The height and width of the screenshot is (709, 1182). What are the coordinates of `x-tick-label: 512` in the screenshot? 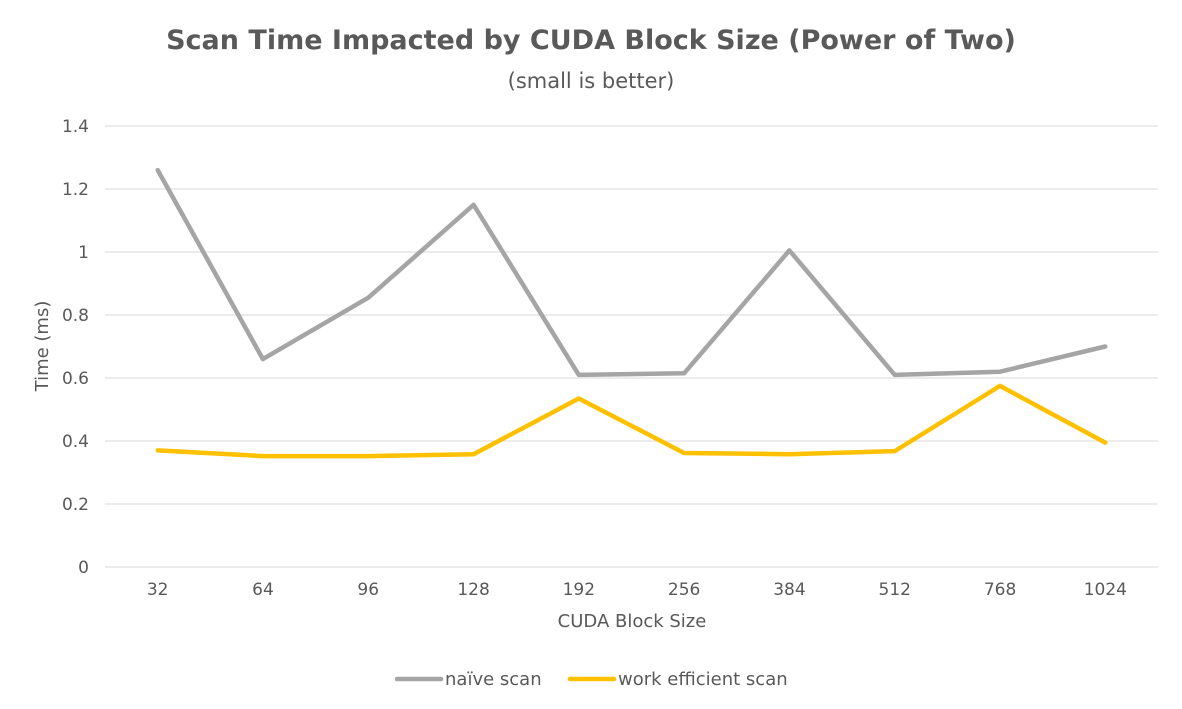 It's located at (895, 590).